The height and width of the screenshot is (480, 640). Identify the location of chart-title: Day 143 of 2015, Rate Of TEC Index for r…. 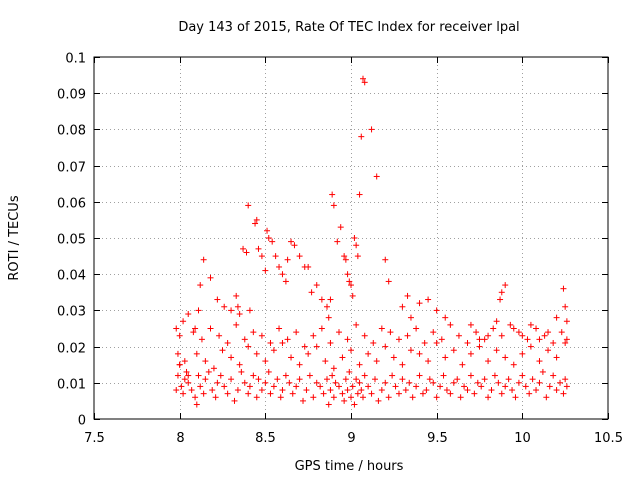
(348, 27).